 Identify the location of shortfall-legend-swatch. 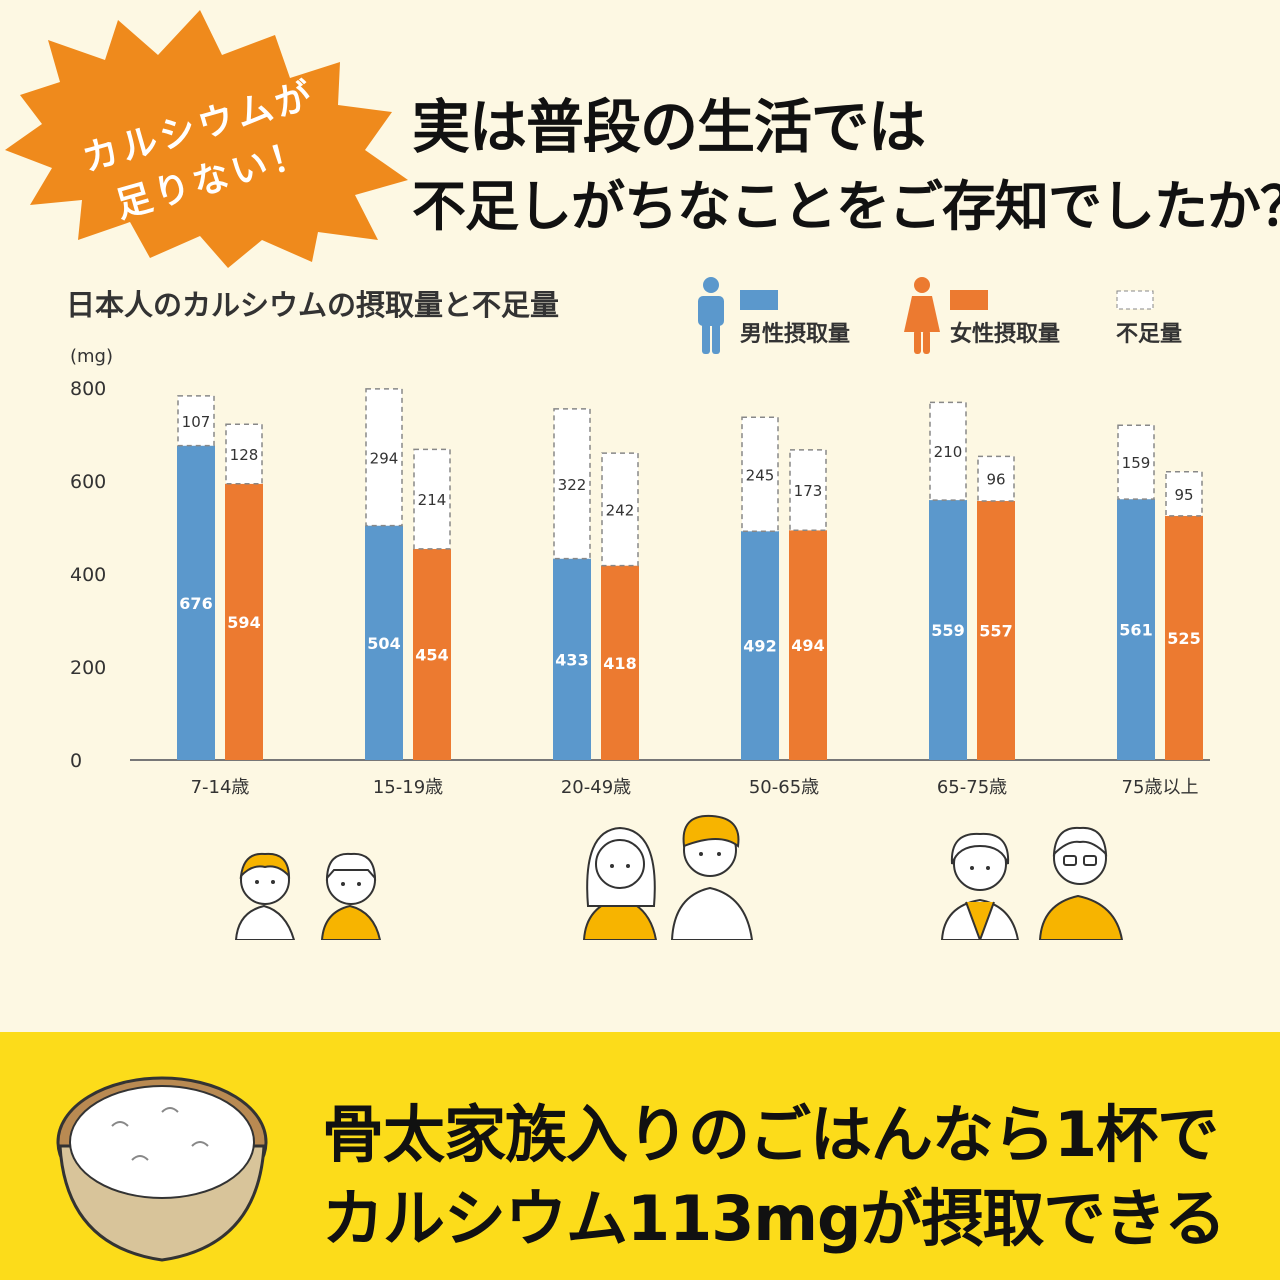
(1135, 300).